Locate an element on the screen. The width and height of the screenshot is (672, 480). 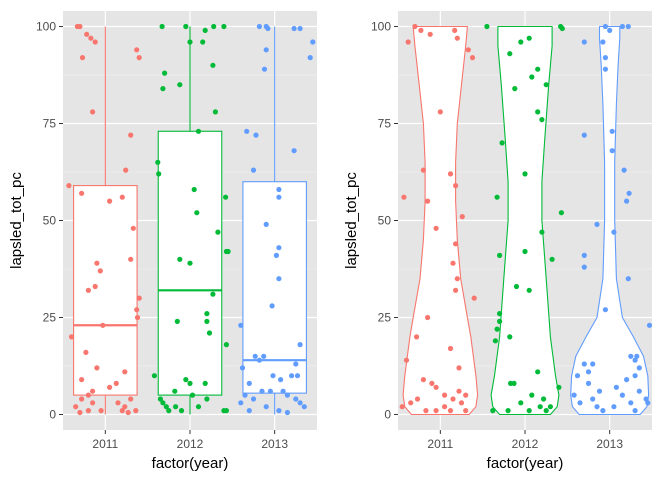
x-tick-label: 2011 is located at coordinates (440, 444).